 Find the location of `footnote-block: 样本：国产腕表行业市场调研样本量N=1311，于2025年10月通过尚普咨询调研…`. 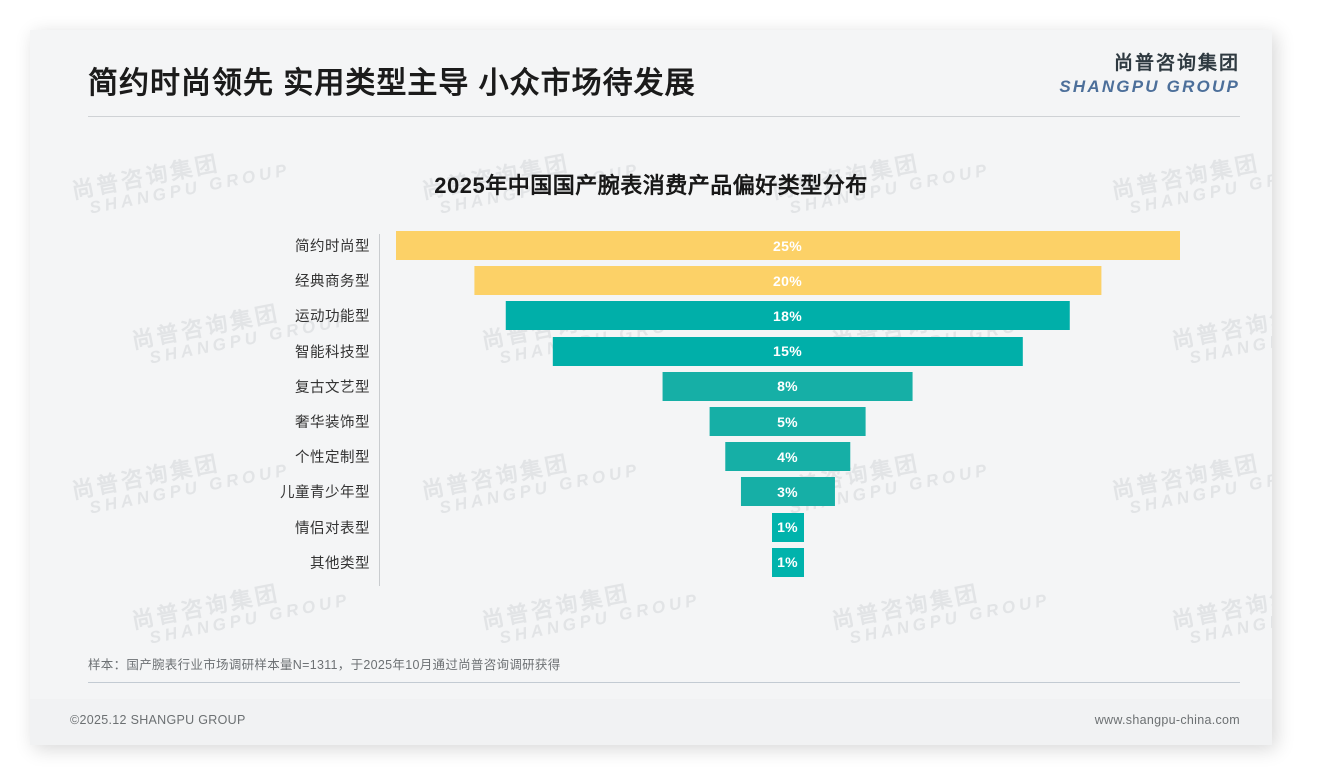

footnote-block: 样本：国产腕表行业市场调研样本量N=1311，于2025年10月通过尚普咨询调研… is located at coordinates (664, 668).